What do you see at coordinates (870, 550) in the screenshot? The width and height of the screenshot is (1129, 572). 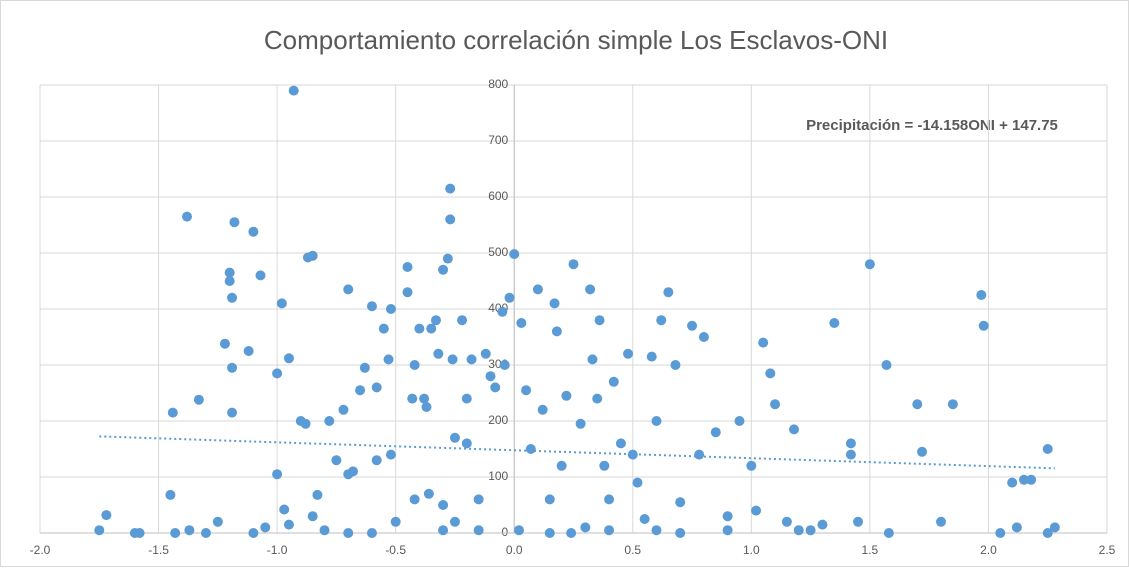 I see `x-tick-label: 1.5` at bounding box center [870, 550].